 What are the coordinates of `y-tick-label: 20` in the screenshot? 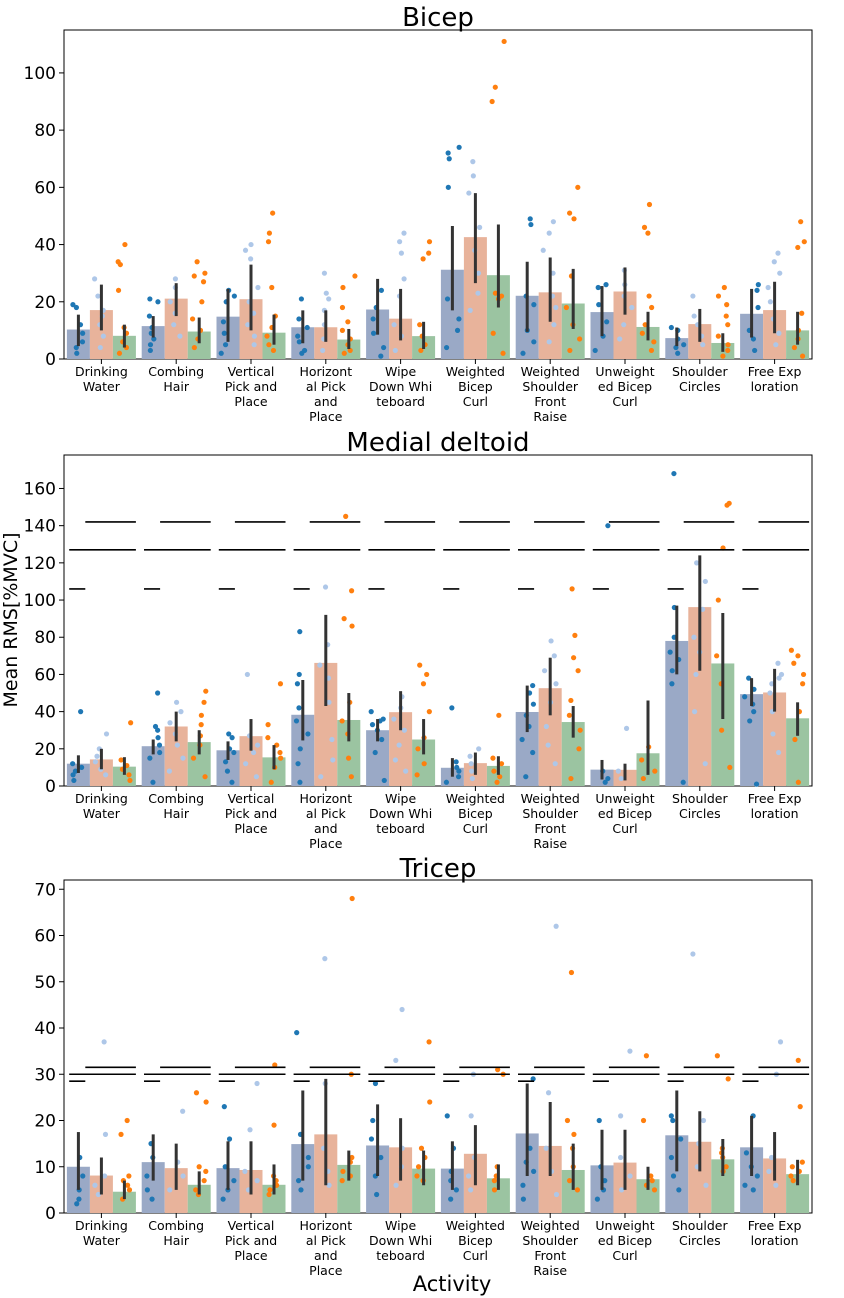 It's located at (45, 1122).